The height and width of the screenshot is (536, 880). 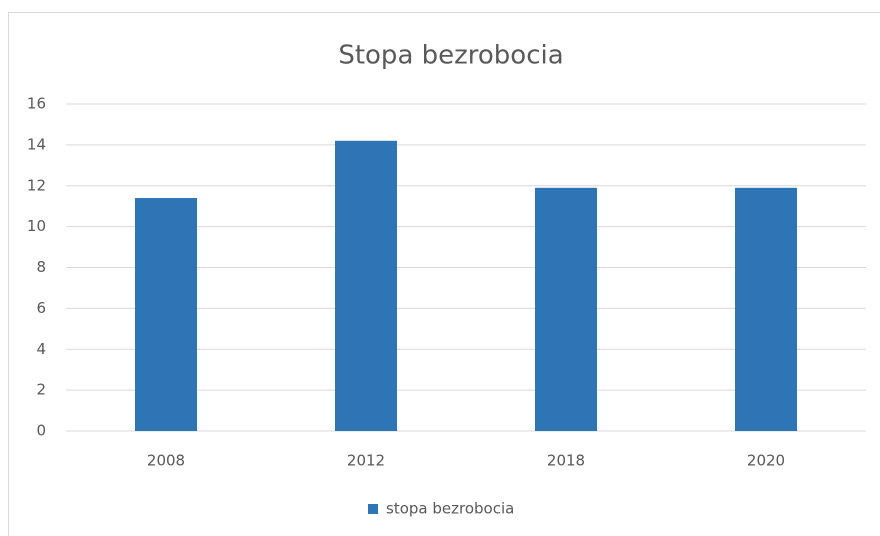 I want to click on y-tick-label: 6, so click(x=41, y=308).